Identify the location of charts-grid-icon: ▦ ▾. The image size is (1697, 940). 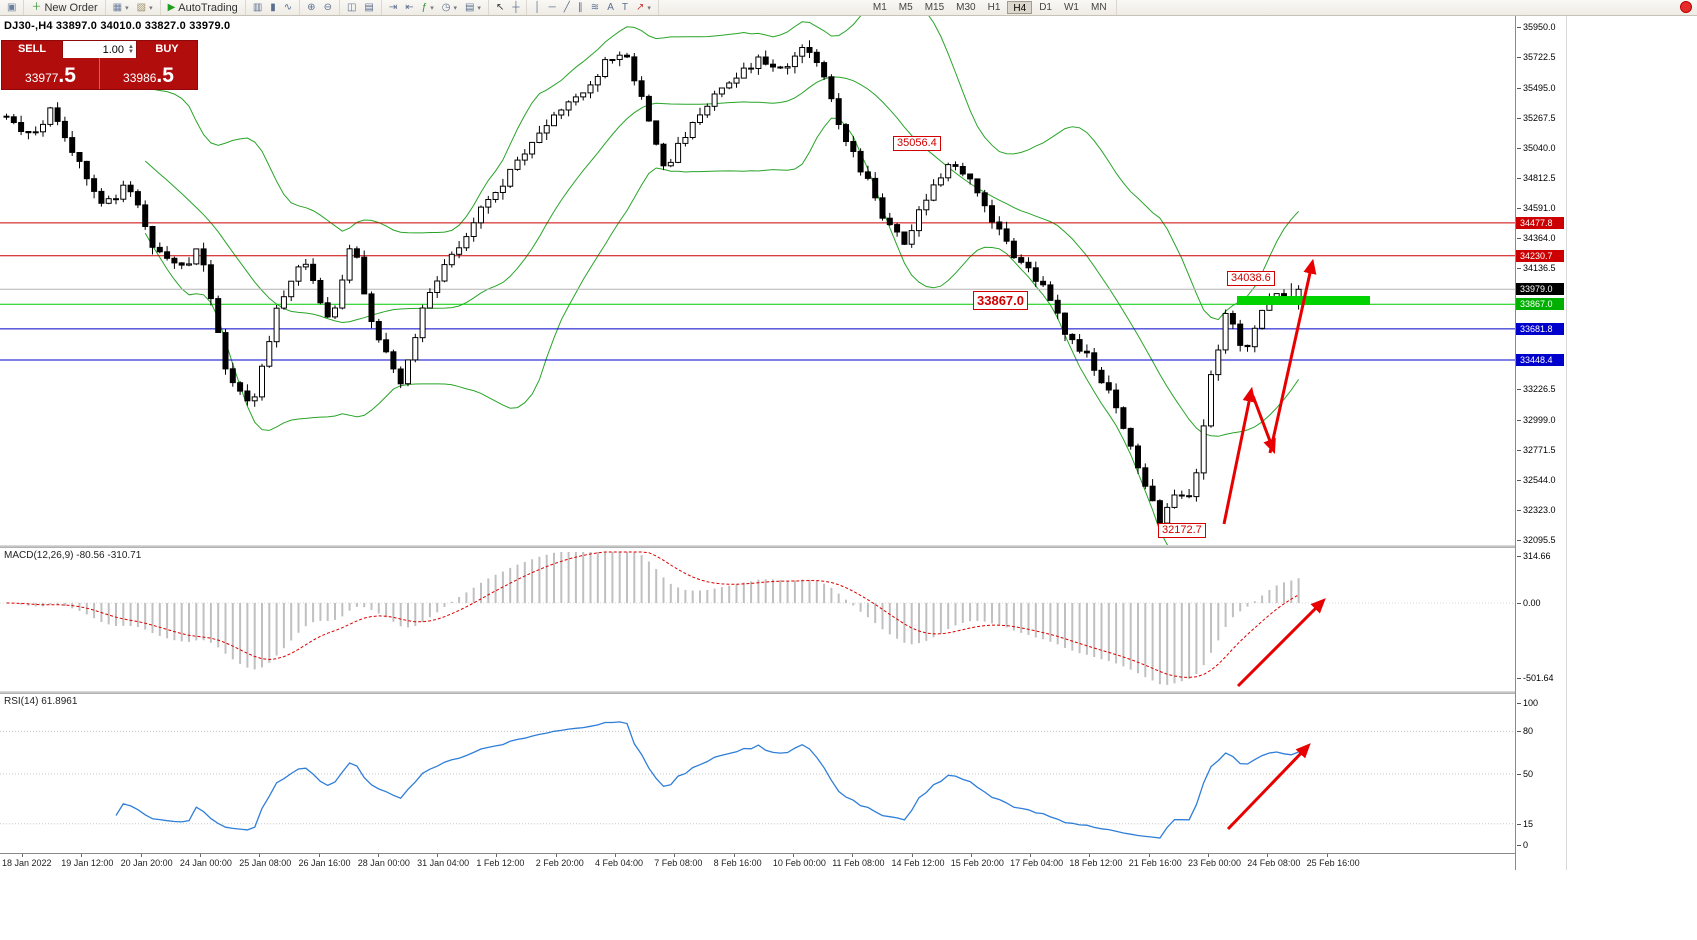
(121, 8).